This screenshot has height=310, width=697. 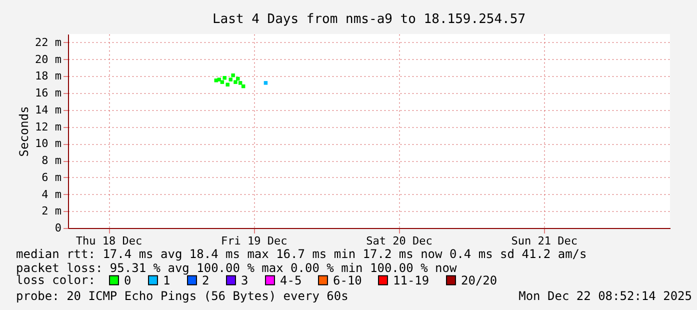 I want to click on y-tick-label: 4 m, so click(x=52, y=194).